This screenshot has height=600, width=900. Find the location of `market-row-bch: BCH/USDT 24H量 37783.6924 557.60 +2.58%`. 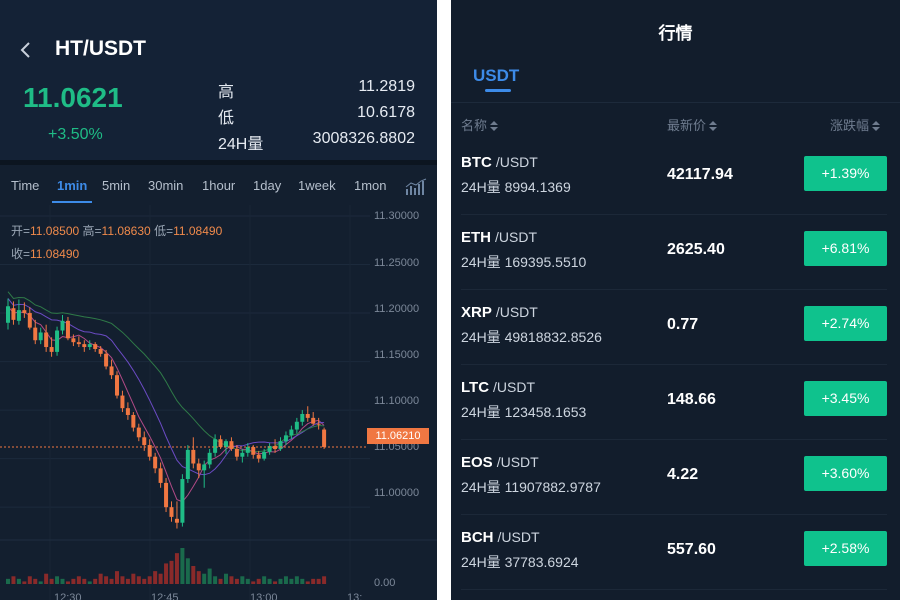

market-row-bch: BCH/USDT 24H量 37783.6924 557.60 +2.58% is located at coordinates (675, 552).